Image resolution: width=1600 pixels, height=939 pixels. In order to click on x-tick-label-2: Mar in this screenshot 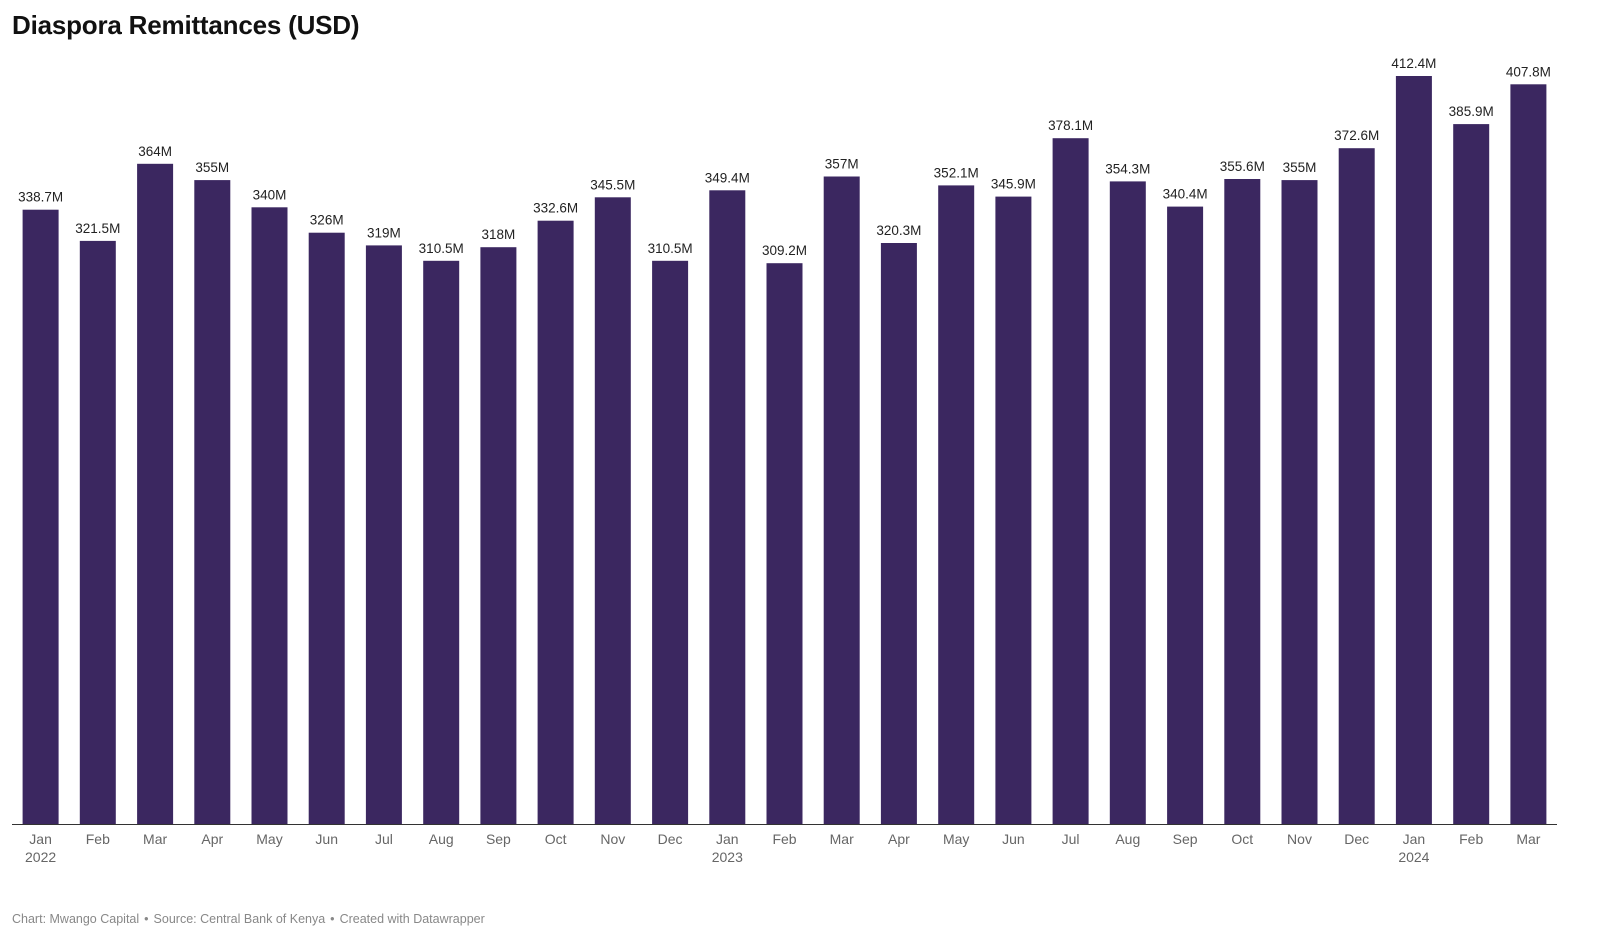, I will do `click(155, 839)`.